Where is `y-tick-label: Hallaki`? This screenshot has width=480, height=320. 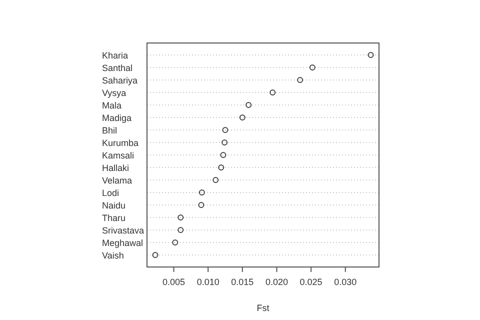 y-tick-label: Hallaki is located at coordinates (116, 168).